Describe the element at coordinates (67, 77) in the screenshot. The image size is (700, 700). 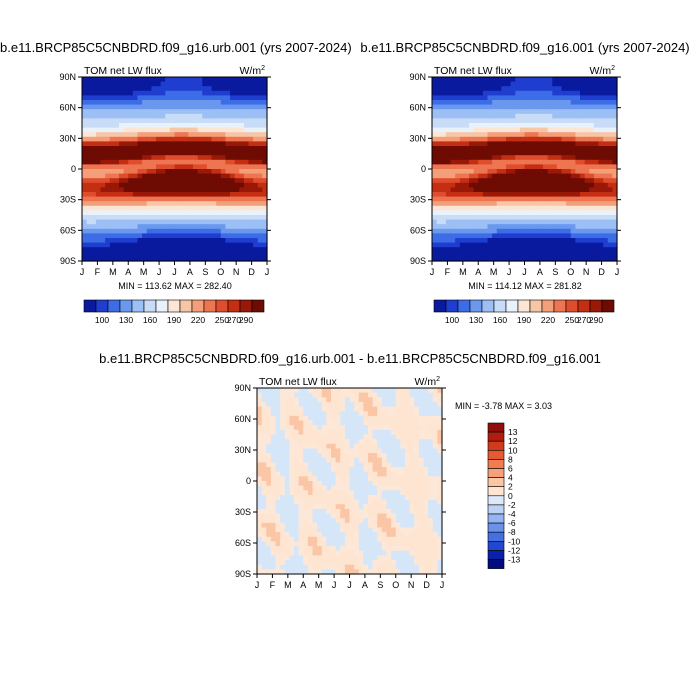
I see `y-tick-label: 90N` at that location.